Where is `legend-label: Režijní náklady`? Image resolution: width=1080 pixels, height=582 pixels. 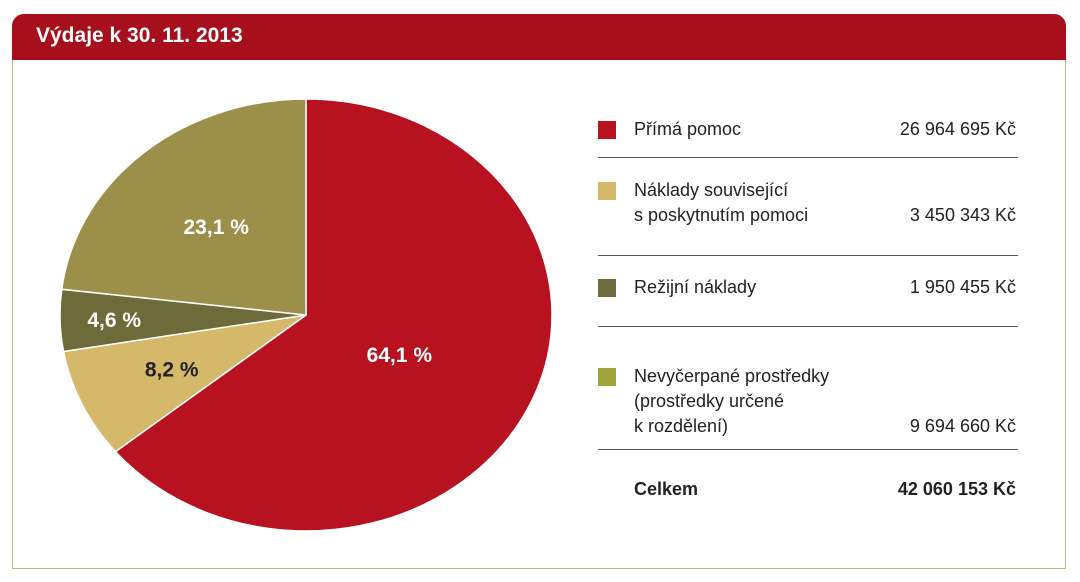 legend-label: Režijní náklady is located at coordinates (695, 287).